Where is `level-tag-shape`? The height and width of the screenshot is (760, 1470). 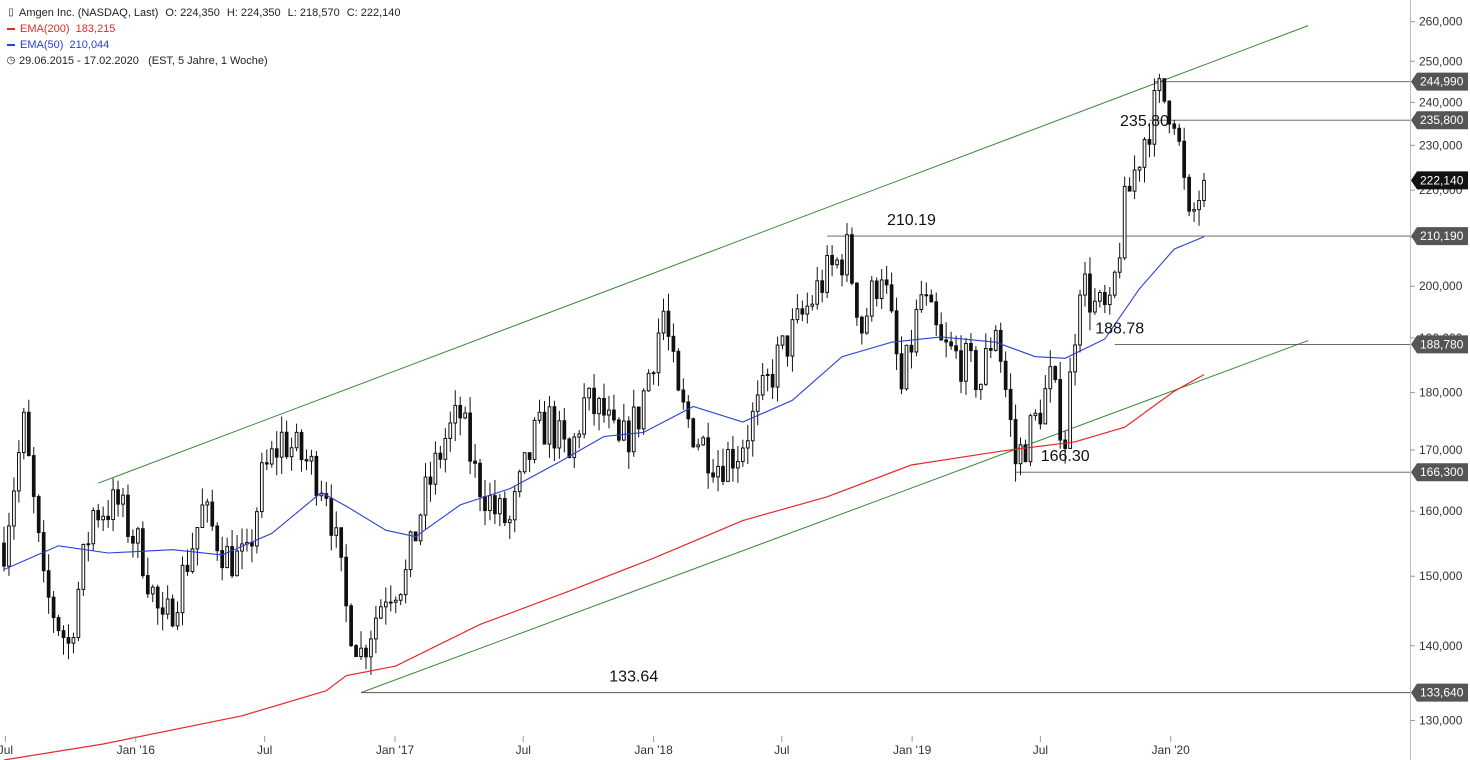 level-tag-shape is located at coordinates (1439, 472).